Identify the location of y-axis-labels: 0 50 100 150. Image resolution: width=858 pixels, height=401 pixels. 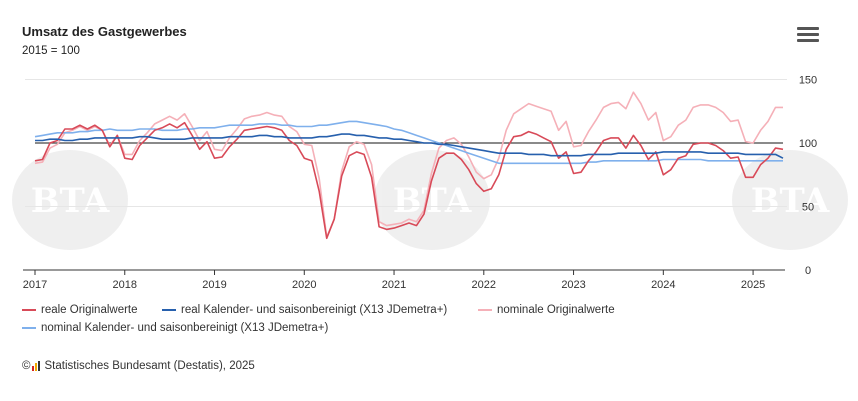
(808, 176).